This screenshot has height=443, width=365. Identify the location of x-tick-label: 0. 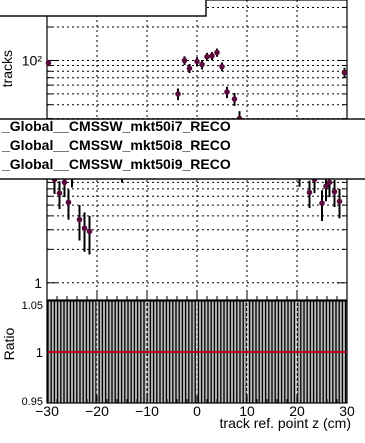
(197, 411).